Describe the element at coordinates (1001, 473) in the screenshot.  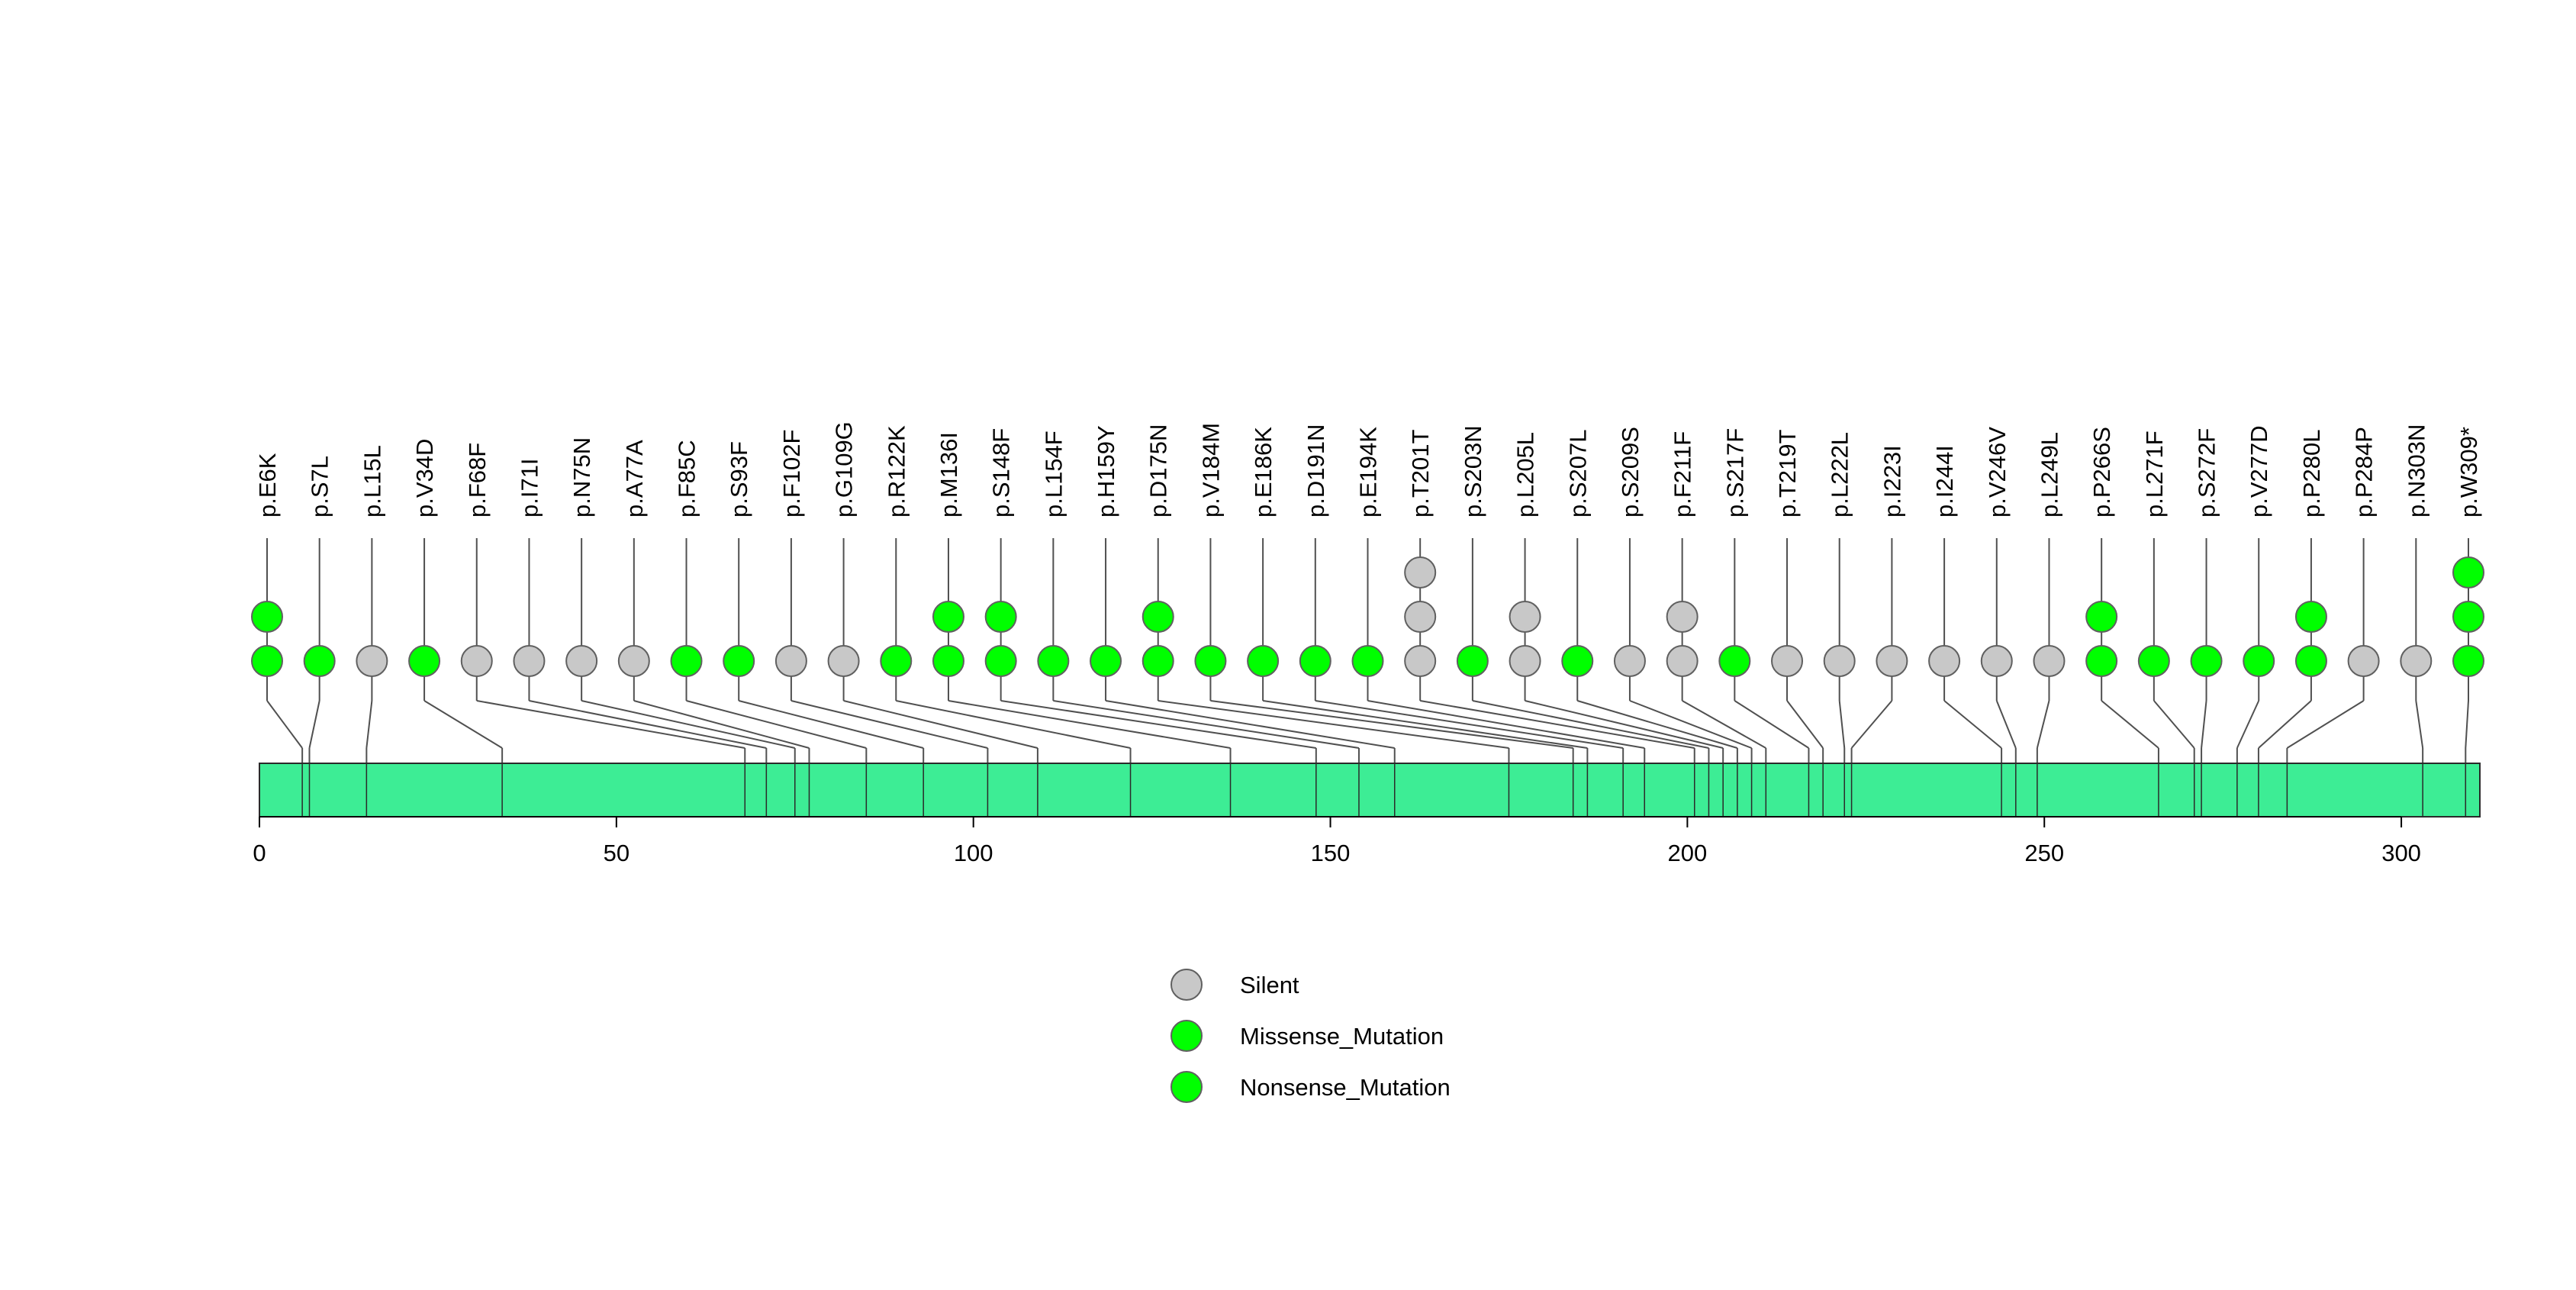
I see `mutation-label: p.S148F` at that location.